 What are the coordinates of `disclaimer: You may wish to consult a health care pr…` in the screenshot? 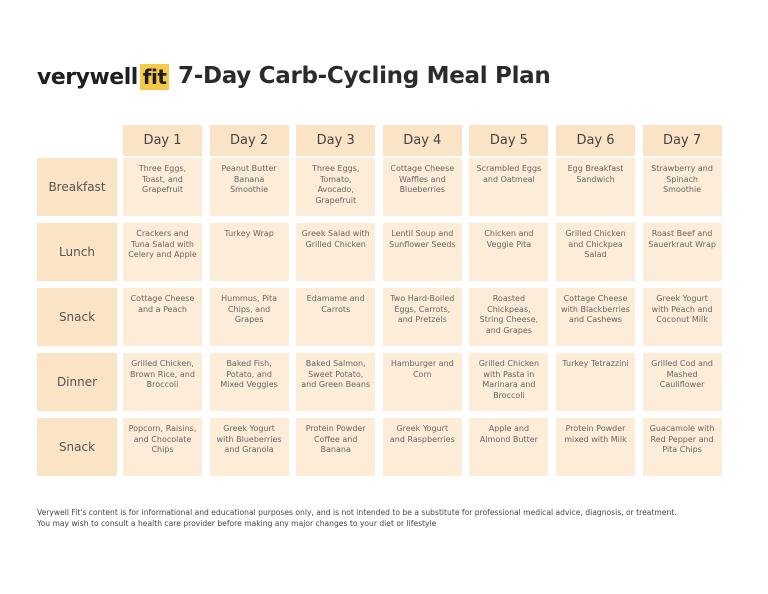 It's located at (237, 523).